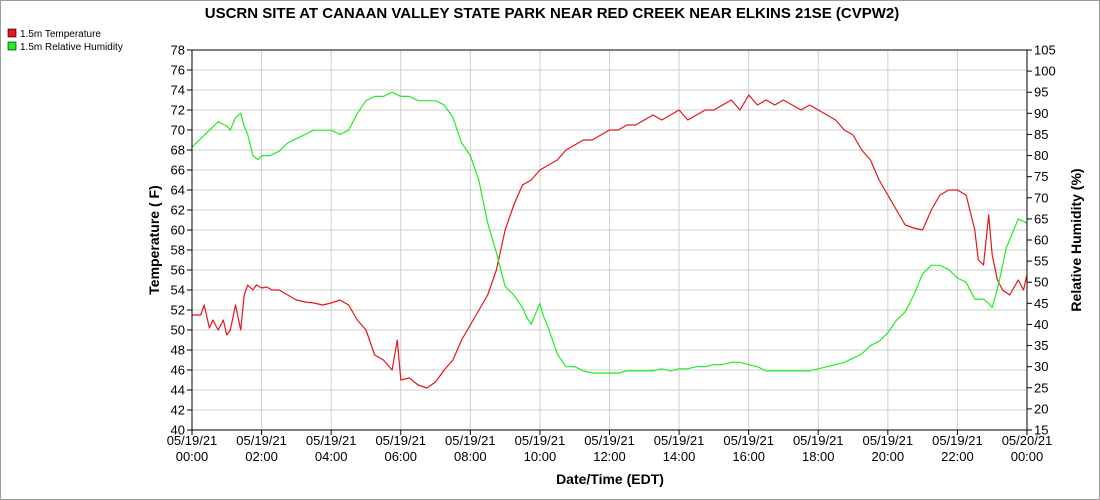 This screenshot has height=500, width=1100. Describe the element at coordinates (181, 240) in the screenshot. I see `left-axis-ticks: 40 42 44 46 48 50 52 54 56 58 60 62 64 66 68 70 72 74 76 78` at that location.